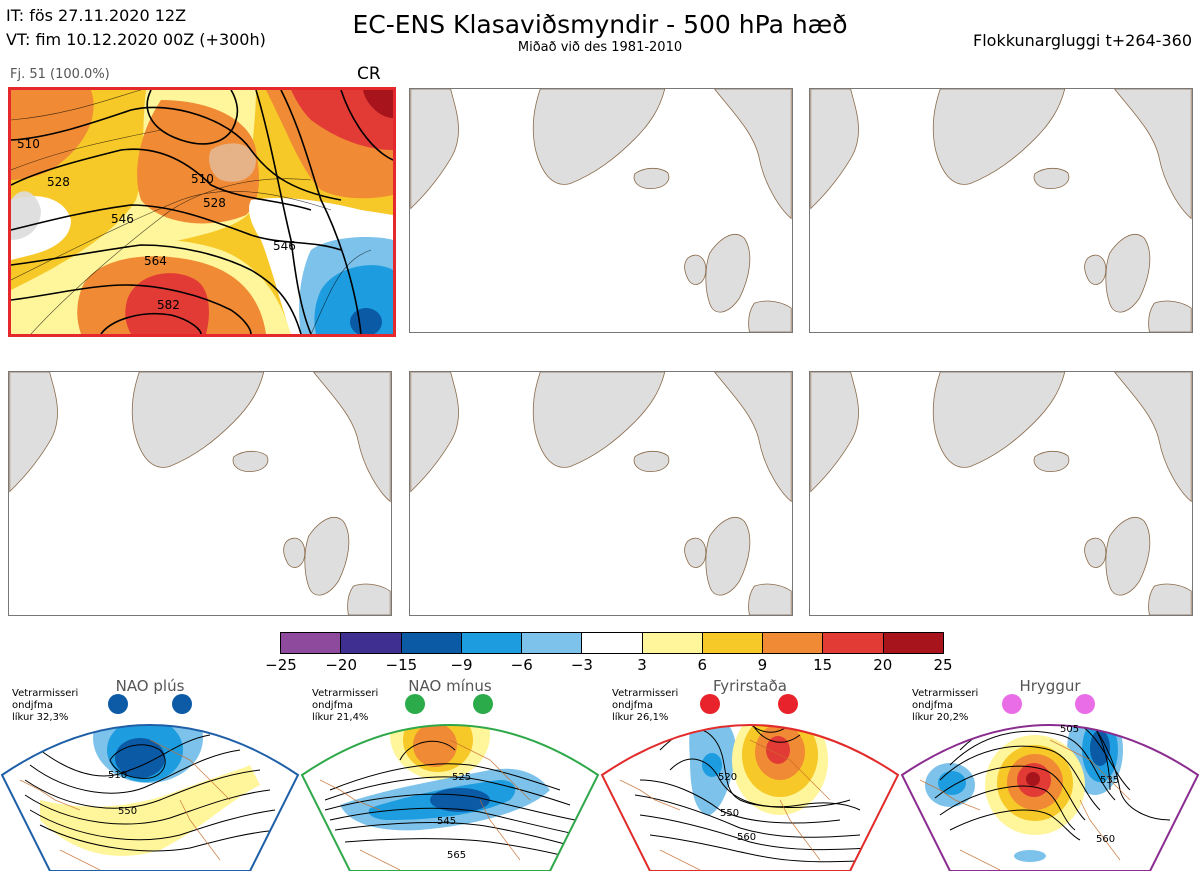  Describe the element at coordinates (1050, 783) in the screenshot. I see `regime-map-svg: 505 535 560` at that location.